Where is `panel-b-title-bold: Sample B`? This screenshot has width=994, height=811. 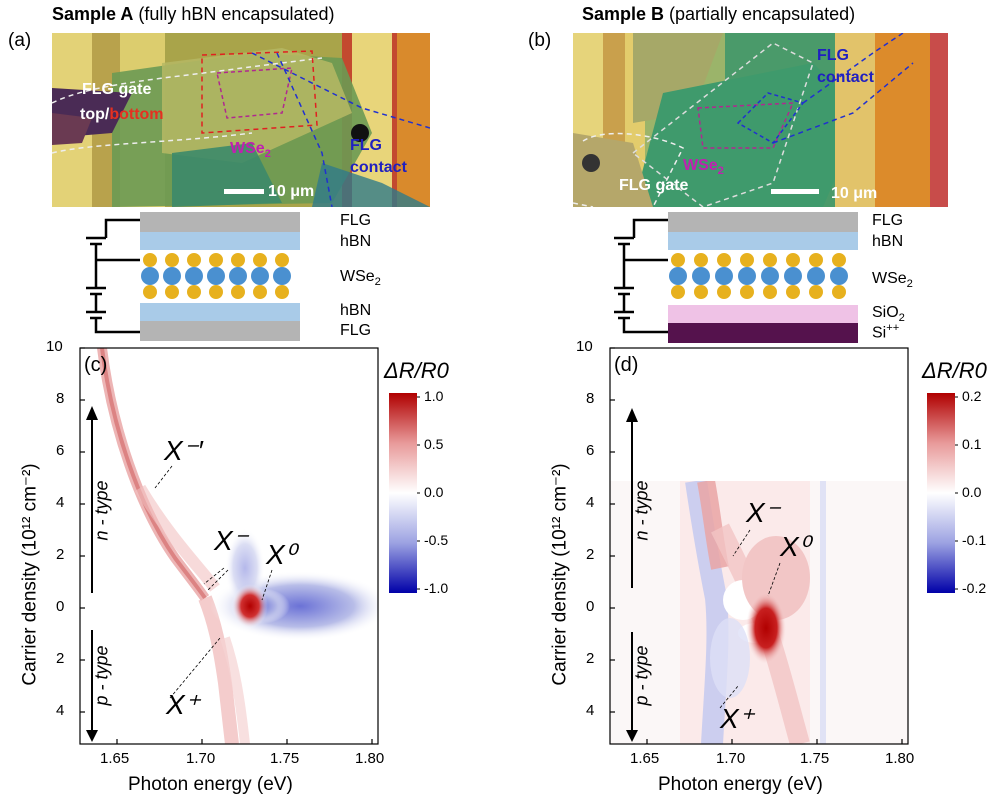
panel-b-title-bold: Sample B is located at coordinates (623, 14).